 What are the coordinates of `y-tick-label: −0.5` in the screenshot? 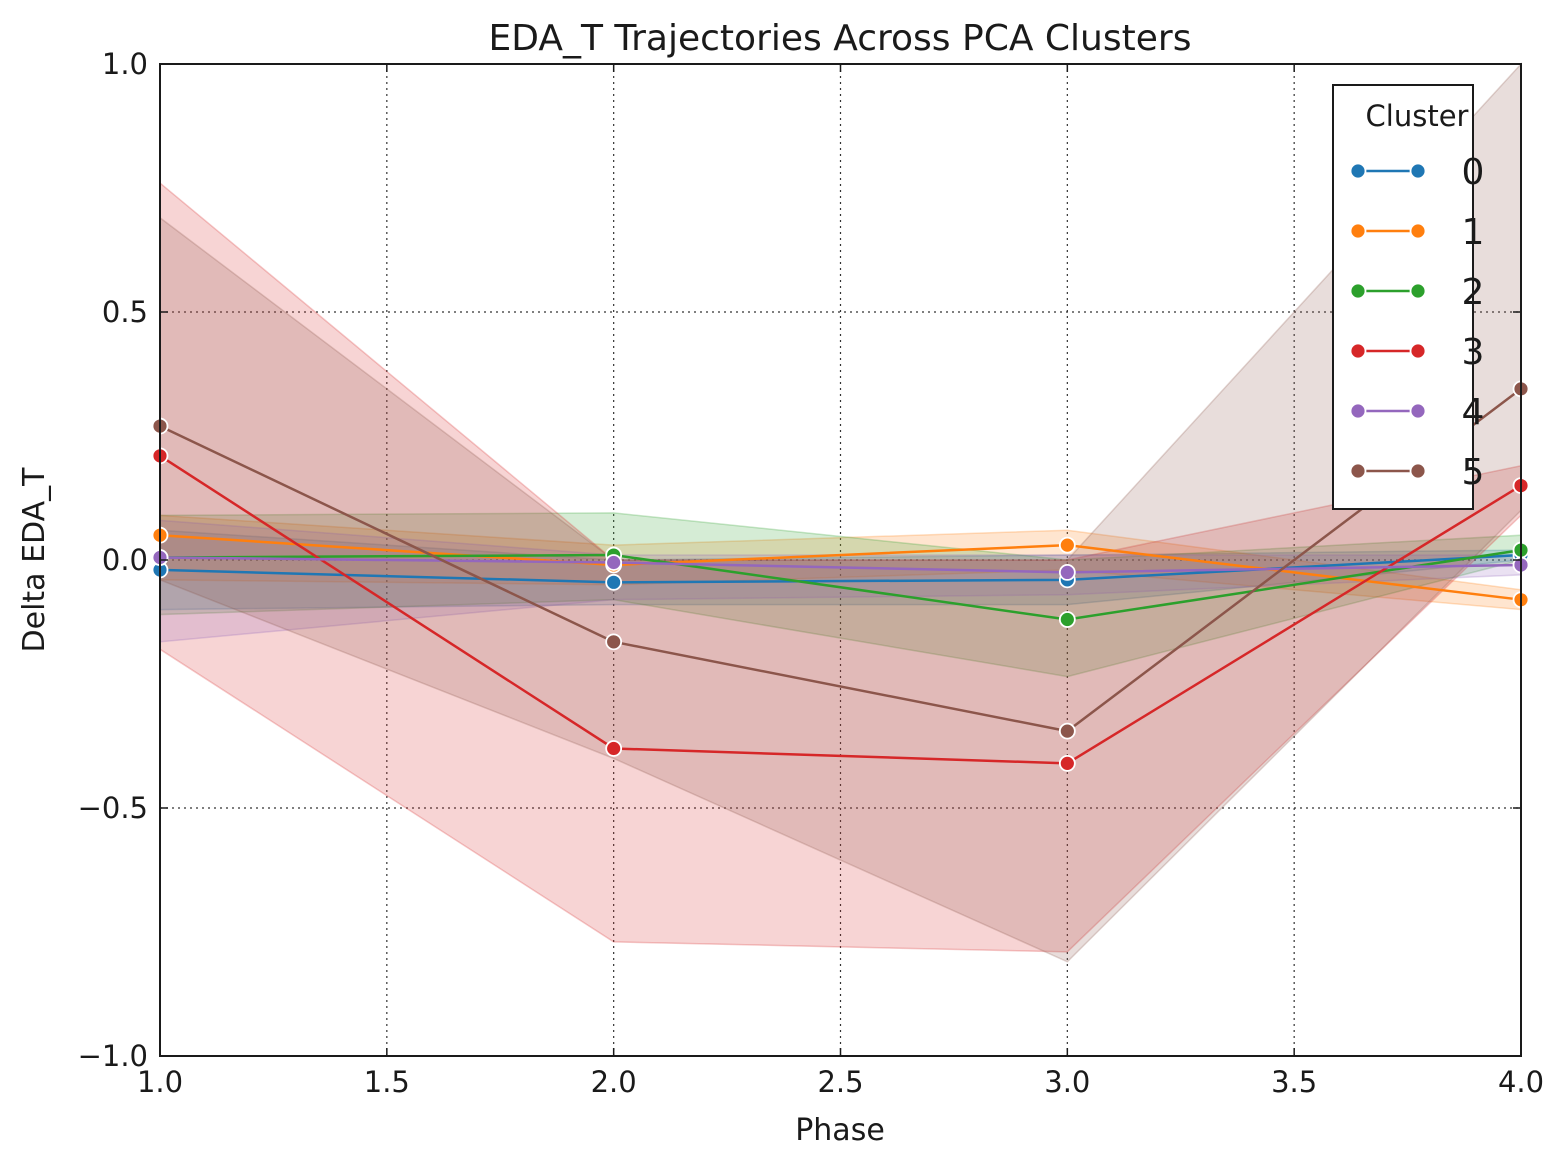 It's located at (113, 808).